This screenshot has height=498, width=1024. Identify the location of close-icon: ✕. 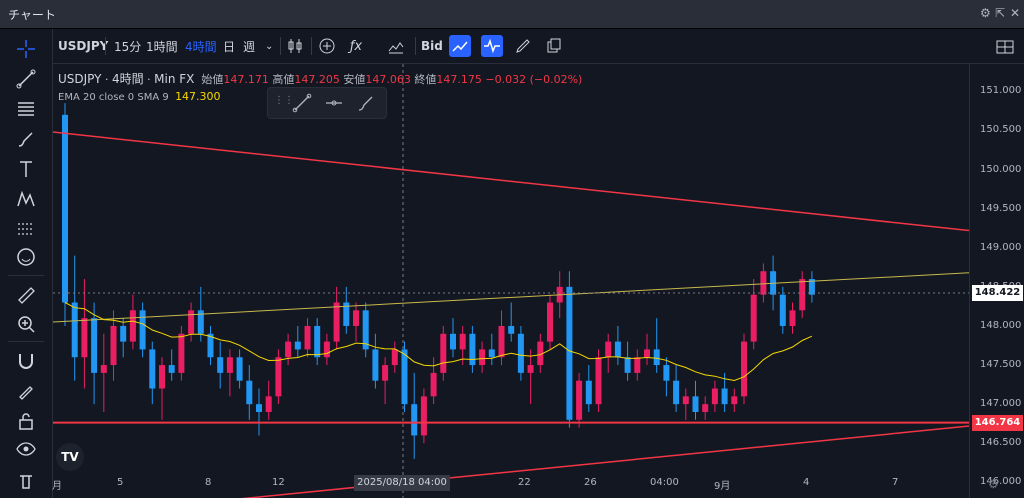
(1015, 13).